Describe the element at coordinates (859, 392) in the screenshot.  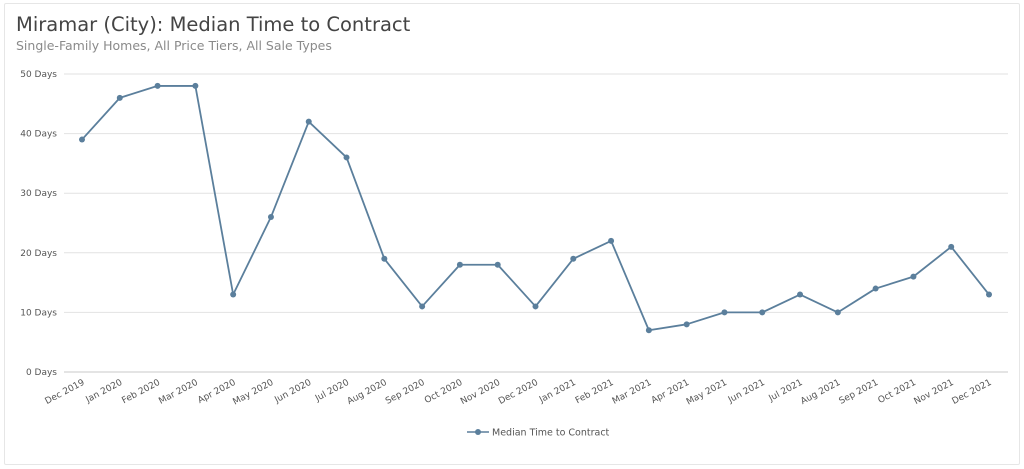
I see `x-tick-label: Sep 2021` at that location.